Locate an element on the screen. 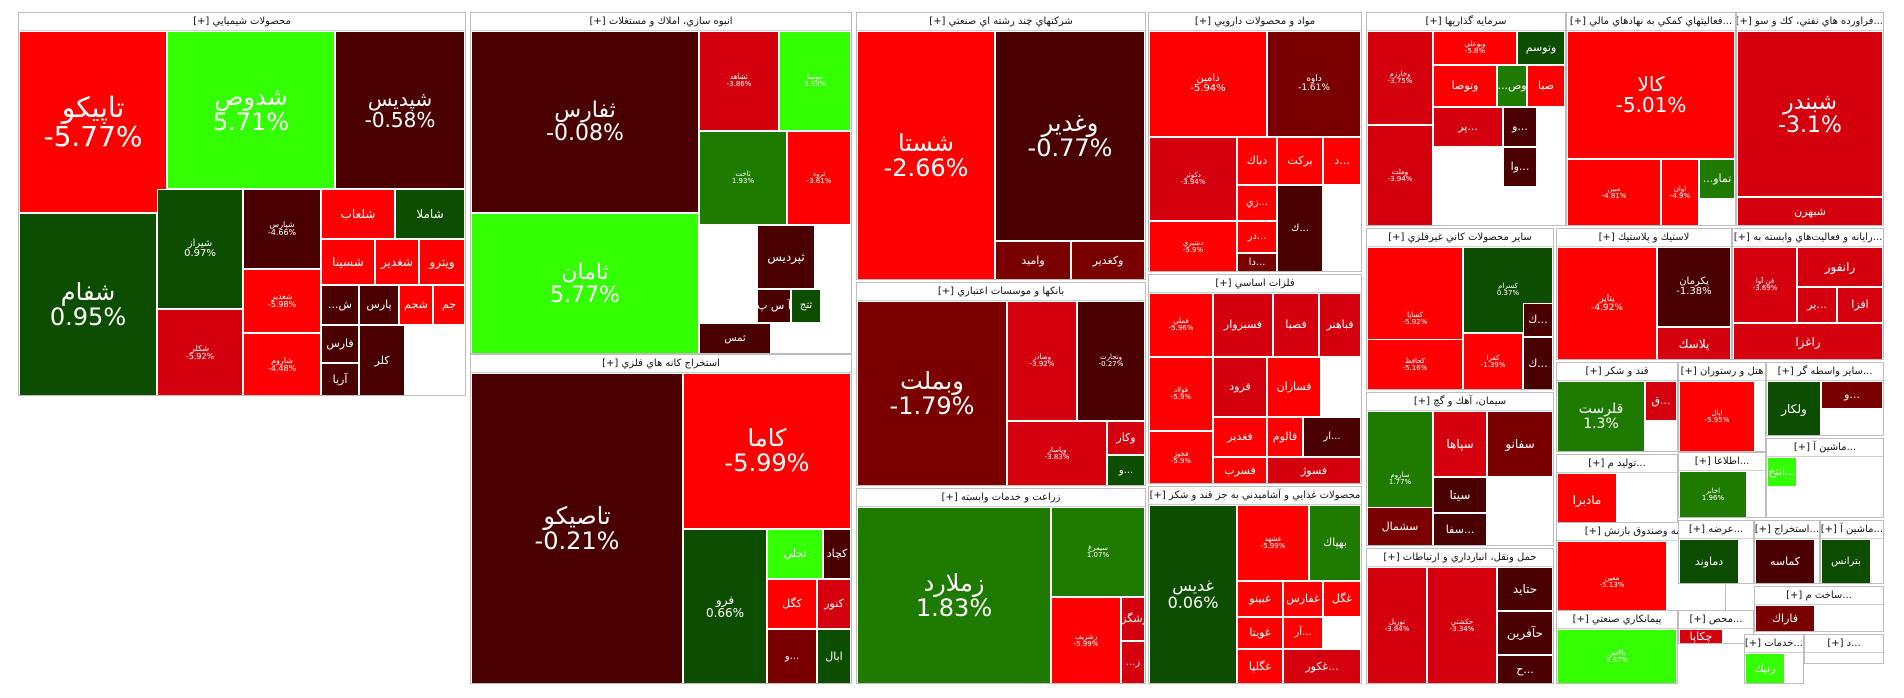 The height and width of the screenshot is (698, 1904). sector-title: هتل و رستوران [+] is located at coordinates (1722, 372).